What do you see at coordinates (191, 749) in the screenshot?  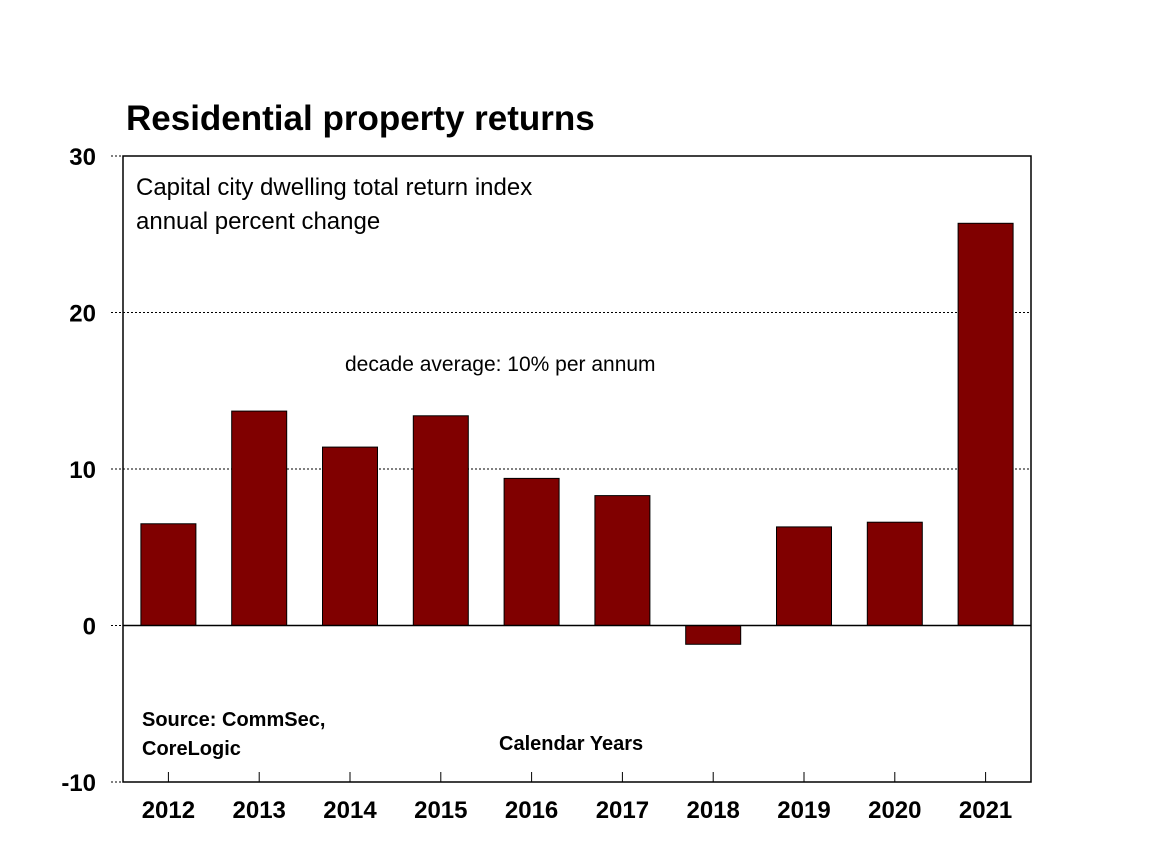 I see `source-line-2: CoreLogic` at bounding box center [191, 749].